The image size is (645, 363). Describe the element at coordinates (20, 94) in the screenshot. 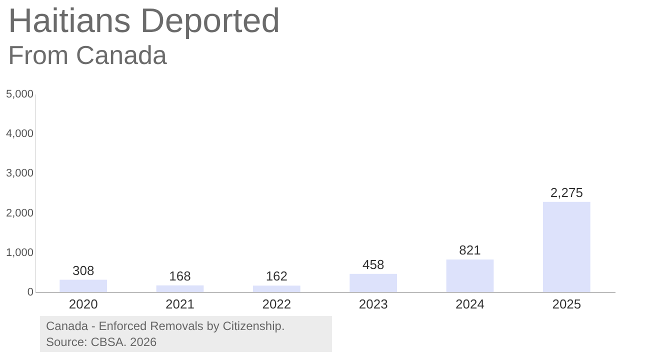

I see `y-tick-label: 5,000` at that location.